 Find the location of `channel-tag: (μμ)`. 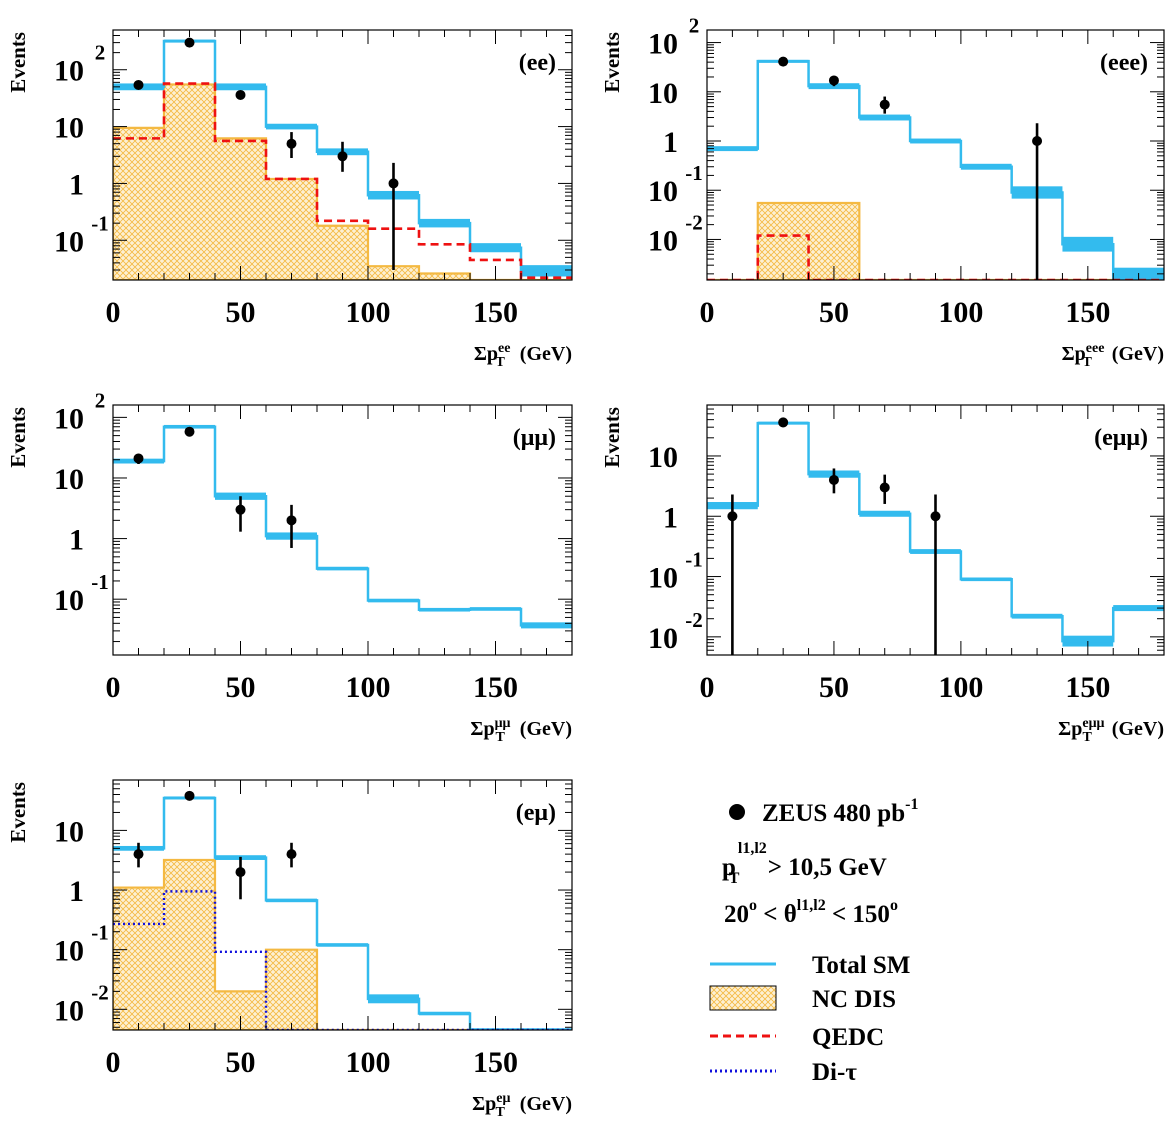

channel-tag: (μμ) is located at coordinates (534, 438).